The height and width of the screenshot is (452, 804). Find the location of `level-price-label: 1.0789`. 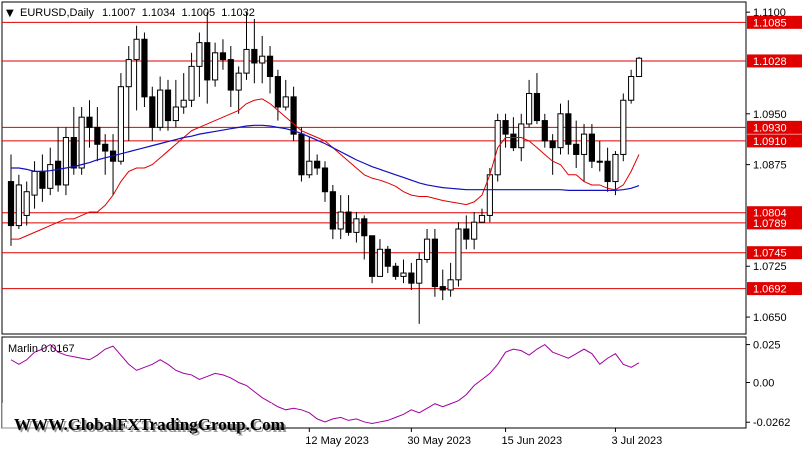

level-price-label: 1.0789 is located at coordinates (774, 223).